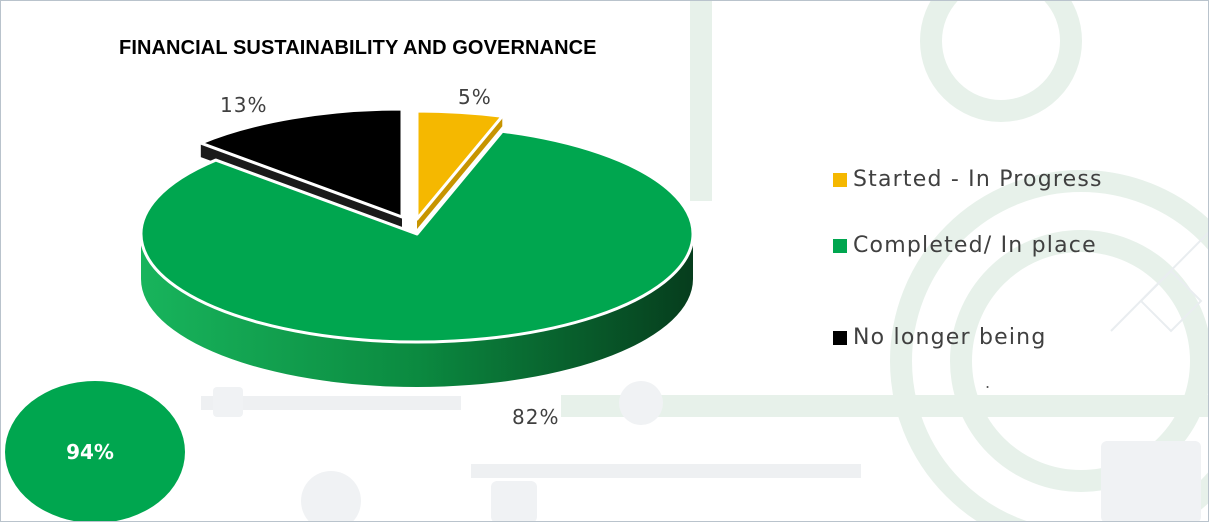  I want to click on legend-swatch-completed, so click(840, 245).